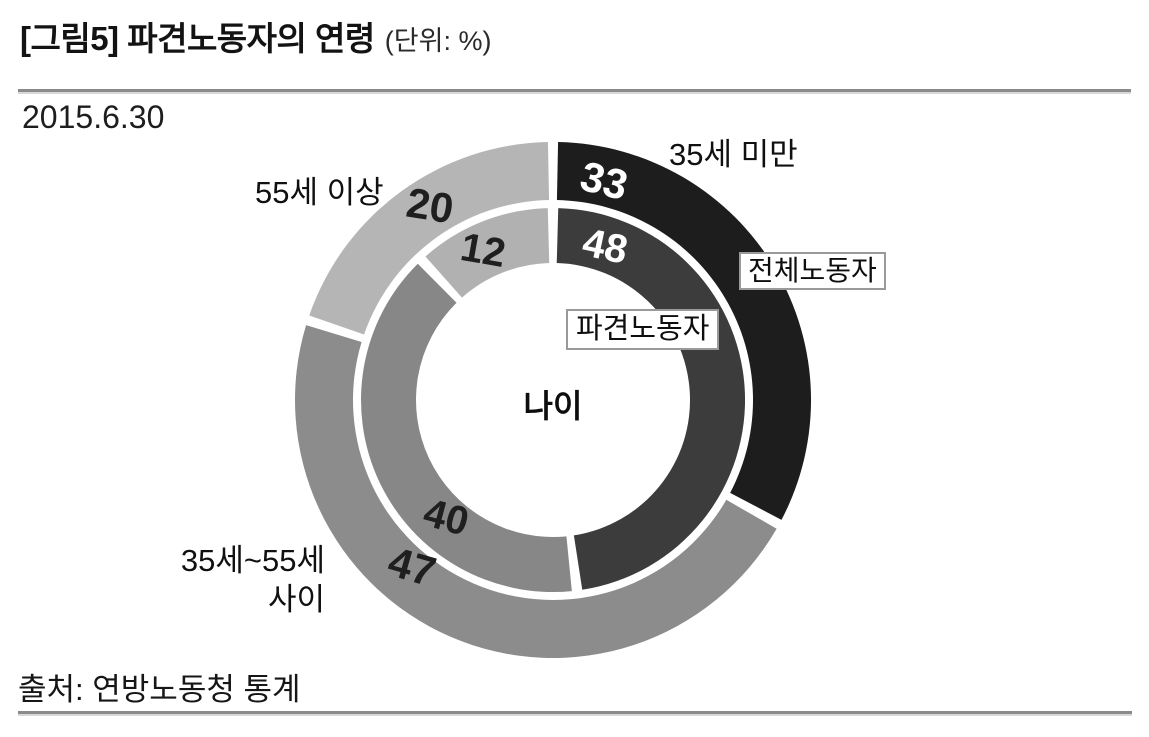  I want to click on value-outer-over55: 20, so click(430, 205).